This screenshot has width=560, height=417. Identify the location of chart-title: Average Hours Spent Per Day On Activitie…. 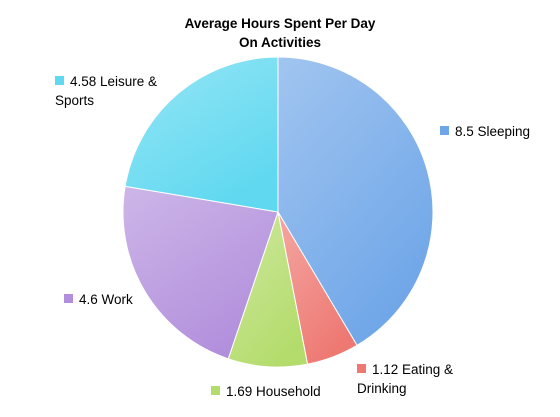
(280, 33).